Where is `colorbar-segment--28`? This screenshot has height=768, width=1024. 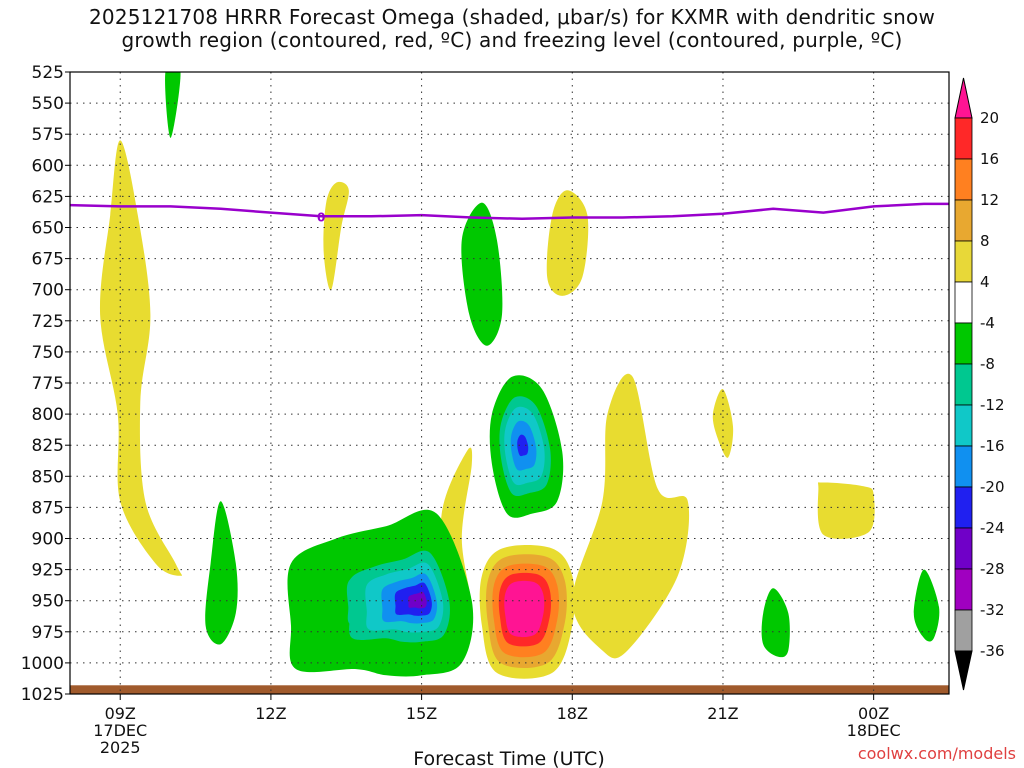
colorbar-segment--28 is located at coordinates (963, 589).